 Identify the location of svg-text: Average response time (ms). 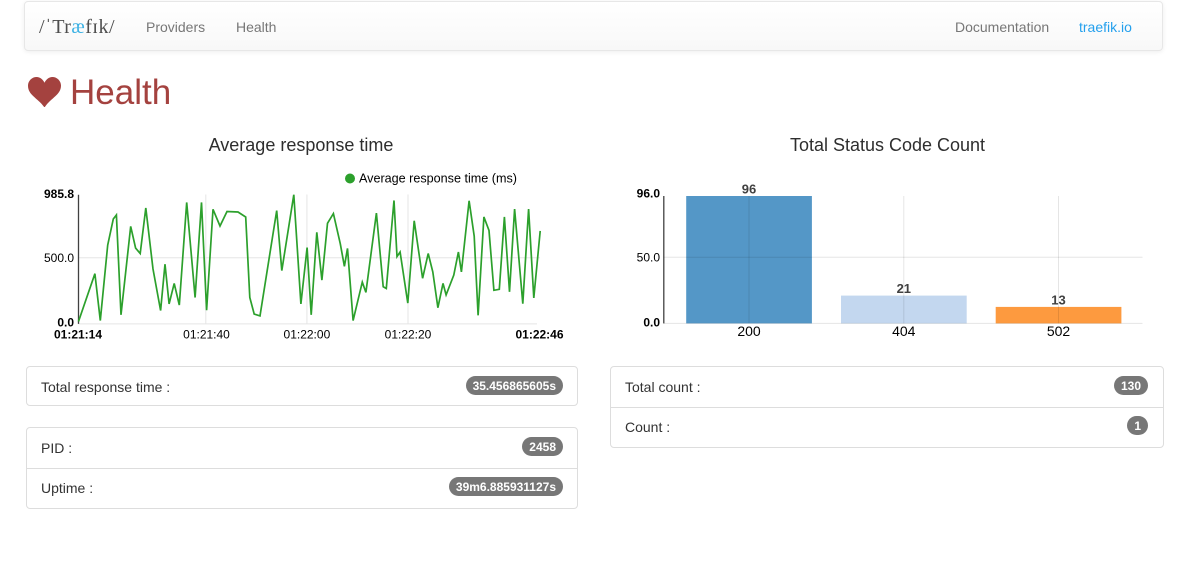
(438, 179).